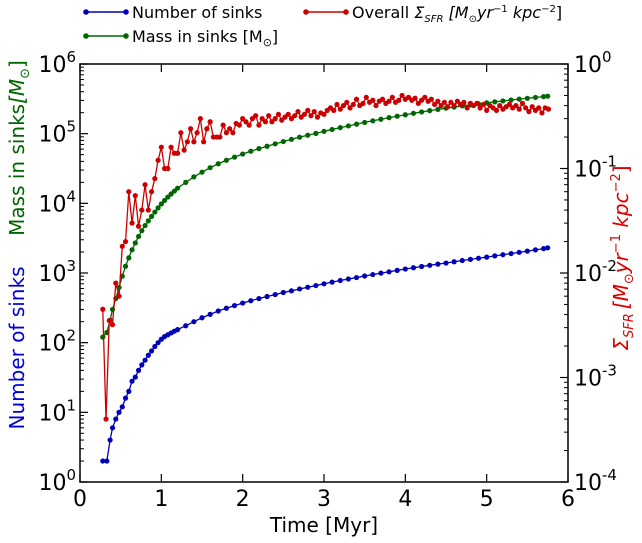 This screenshot has height=543, width=642. I want to click on right-tick-exp: -4, so click(609, 475).